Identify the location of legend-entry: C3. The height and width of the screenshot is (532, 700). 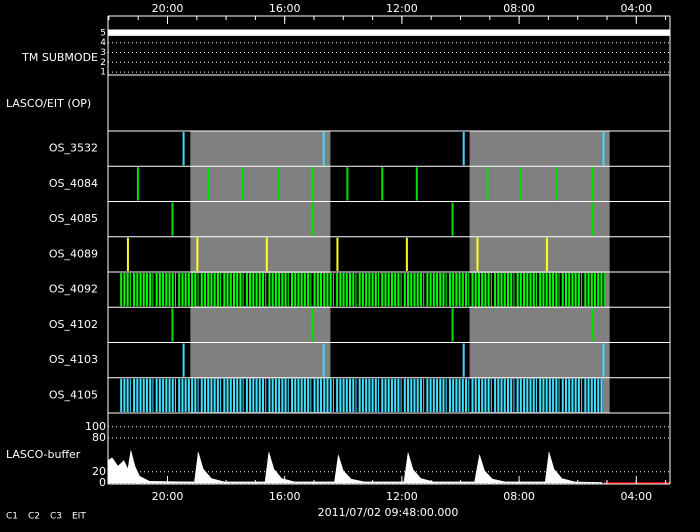
(56, 517).